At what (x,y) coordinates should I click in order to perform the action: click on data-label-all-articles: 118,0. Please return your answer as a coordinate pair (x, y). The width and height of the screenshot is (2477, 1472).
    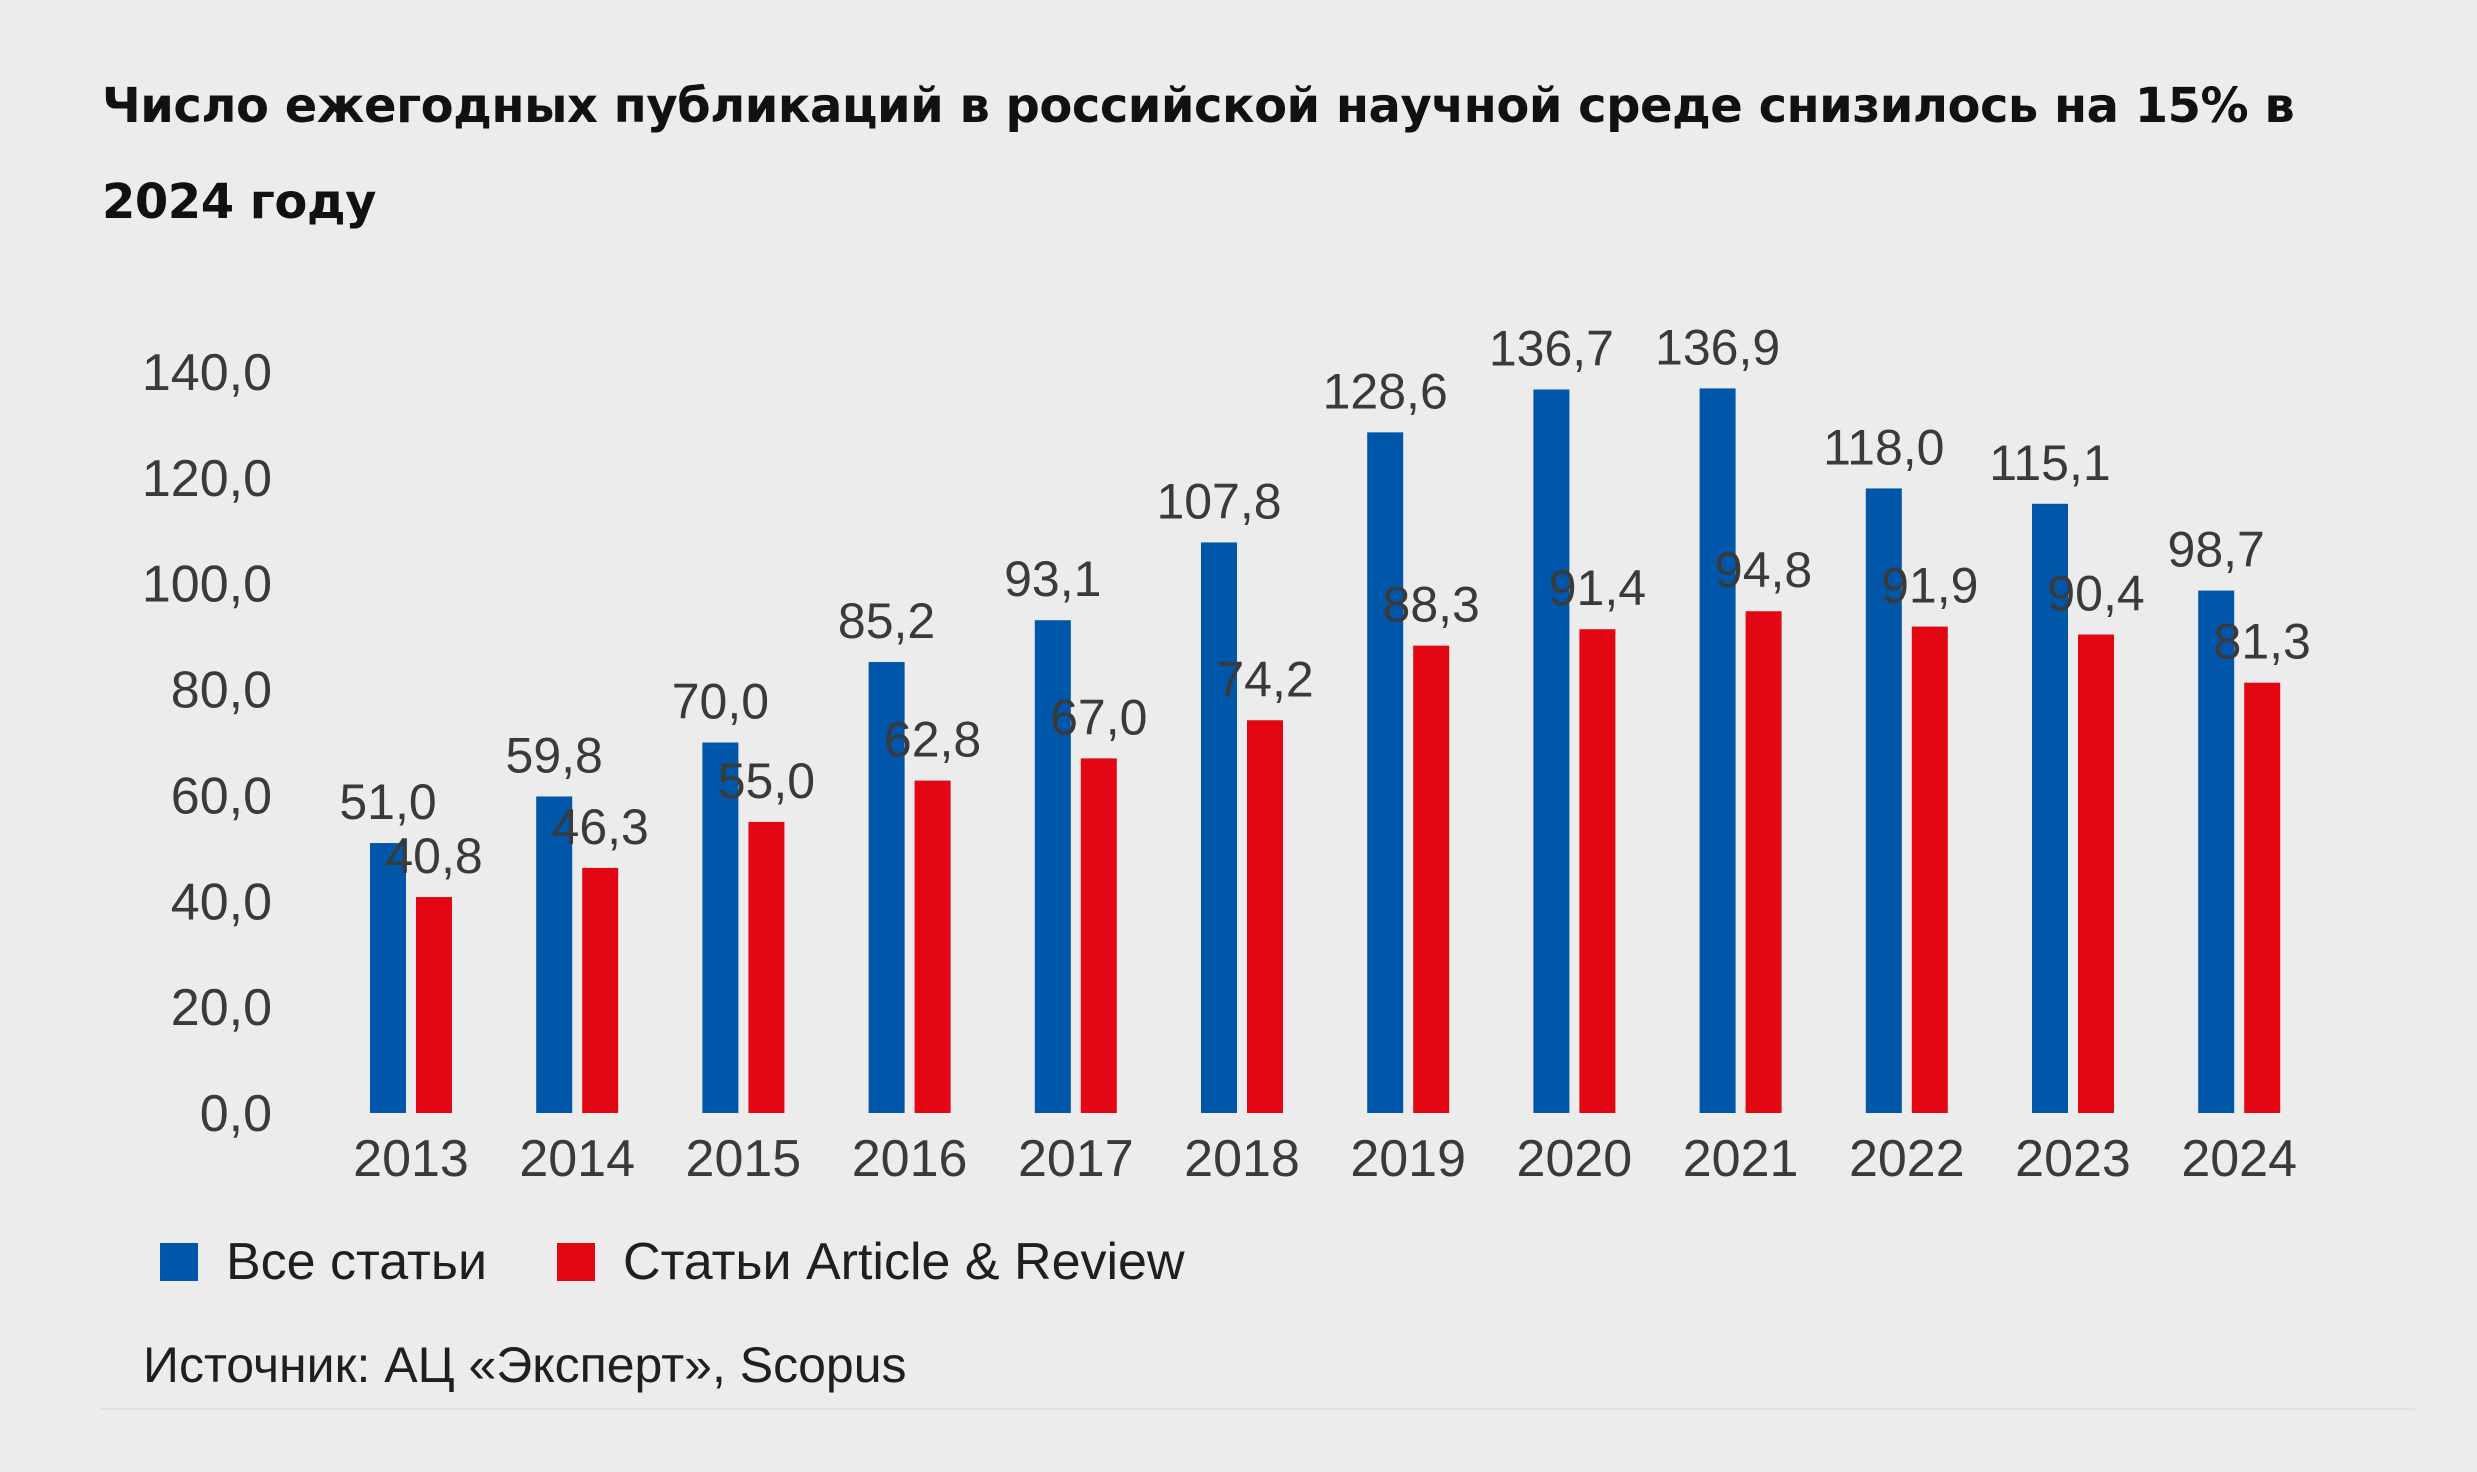
    Looking at the image, I should click on (1883, 447).